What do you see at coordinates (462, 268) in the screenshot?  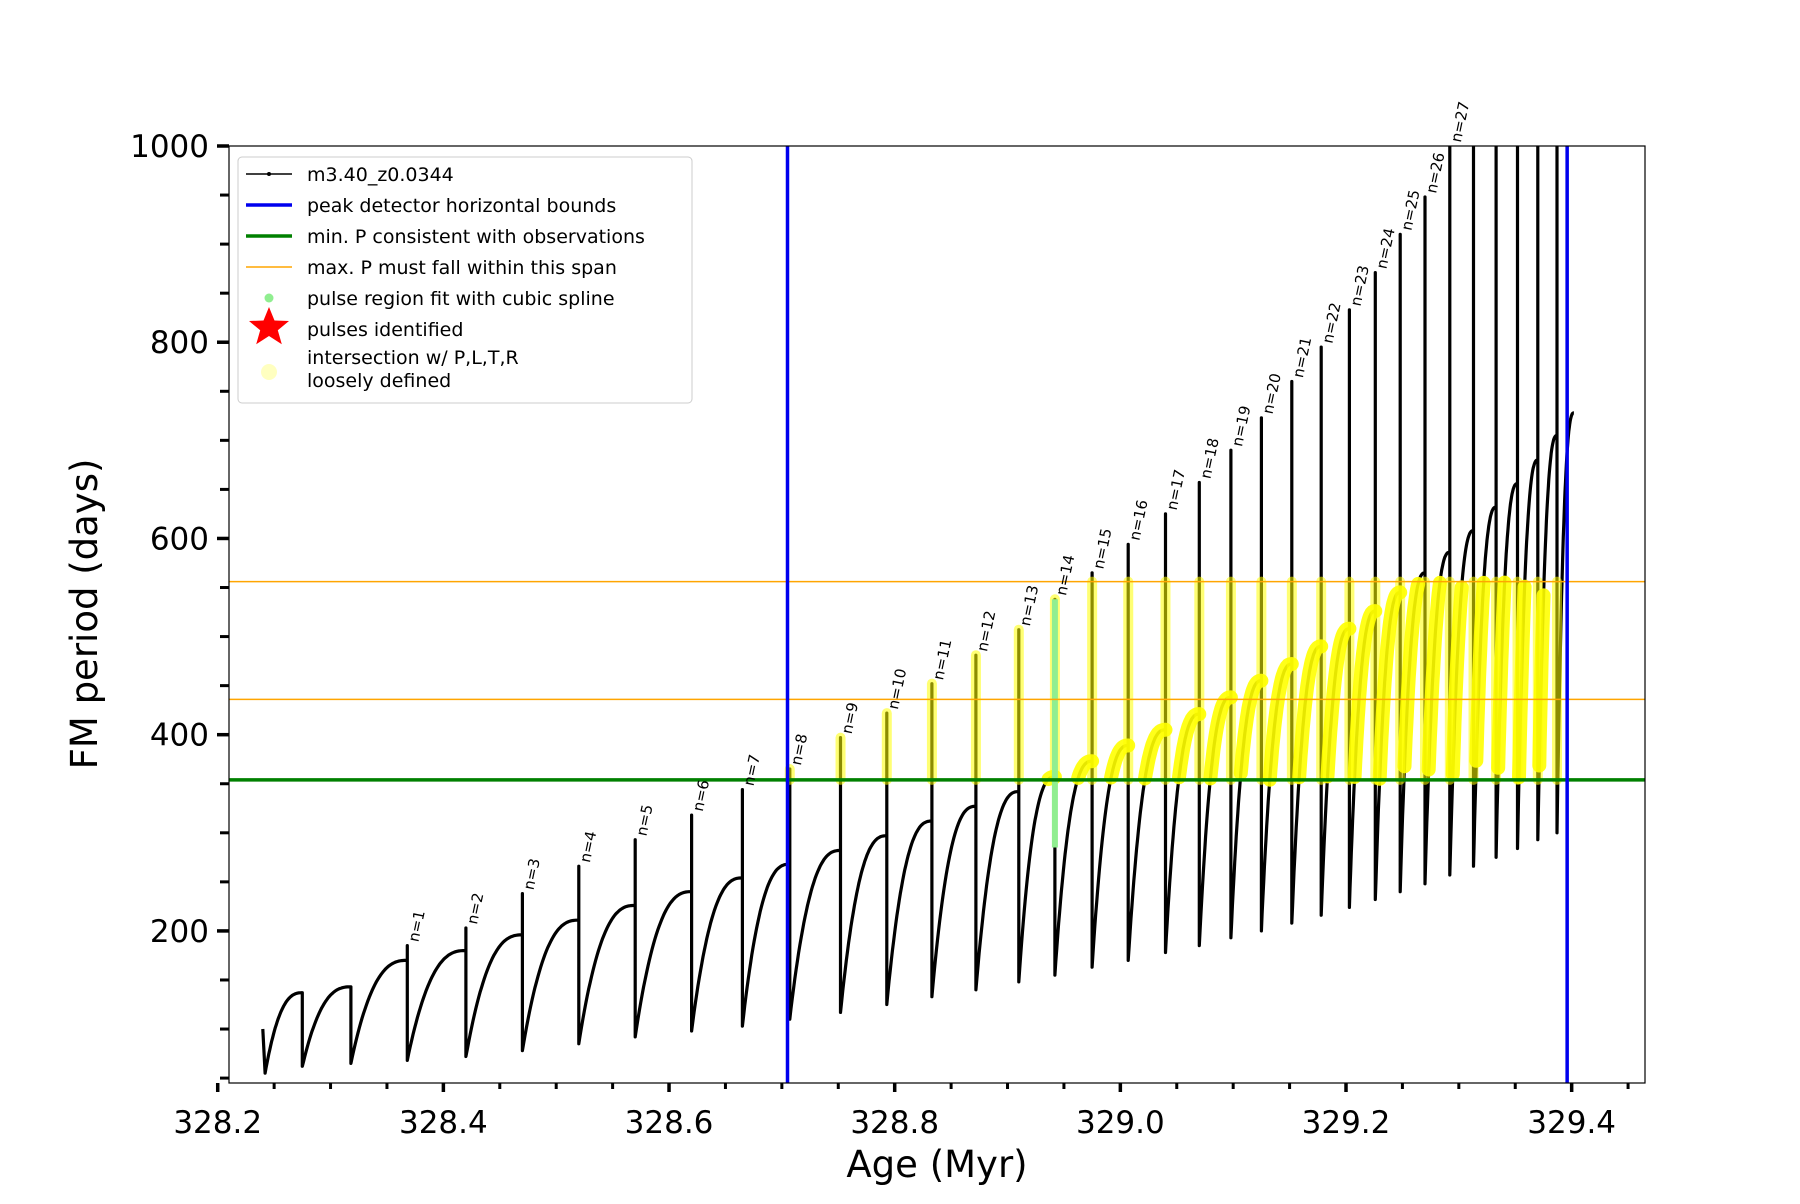 I see `legend-label-orange: max. P must fall within this span` at bounding box center [462, 268].